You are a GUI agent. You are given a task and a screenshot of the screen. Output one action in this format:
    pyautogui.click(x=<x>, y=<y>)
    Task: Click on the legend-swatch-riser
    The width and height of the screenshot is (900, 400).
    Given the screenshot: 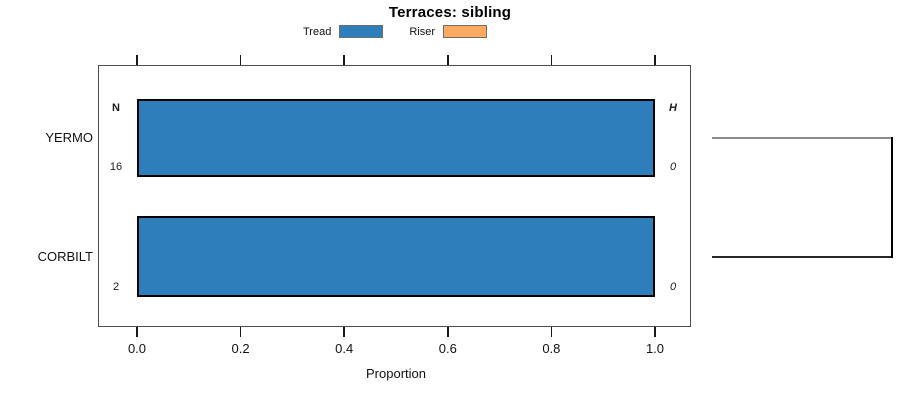 What is the action you would take?
    pyautogui.click(x=465, y=31)
    